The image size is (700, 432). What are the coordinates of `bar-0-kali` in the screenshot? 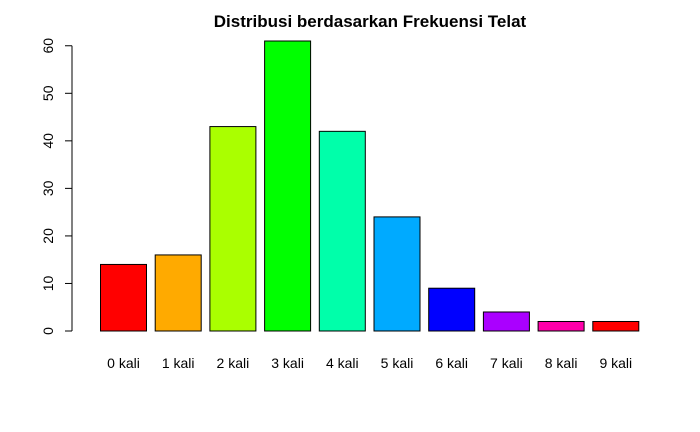 It's located at (123, 297).